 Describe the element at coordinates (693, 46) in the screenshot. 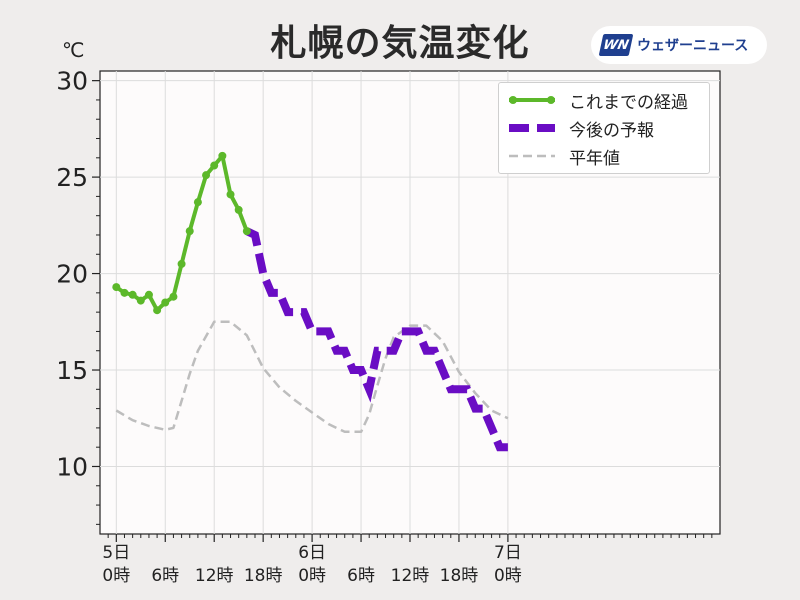

I see `logo-text: ウェザーニュース` at that location.